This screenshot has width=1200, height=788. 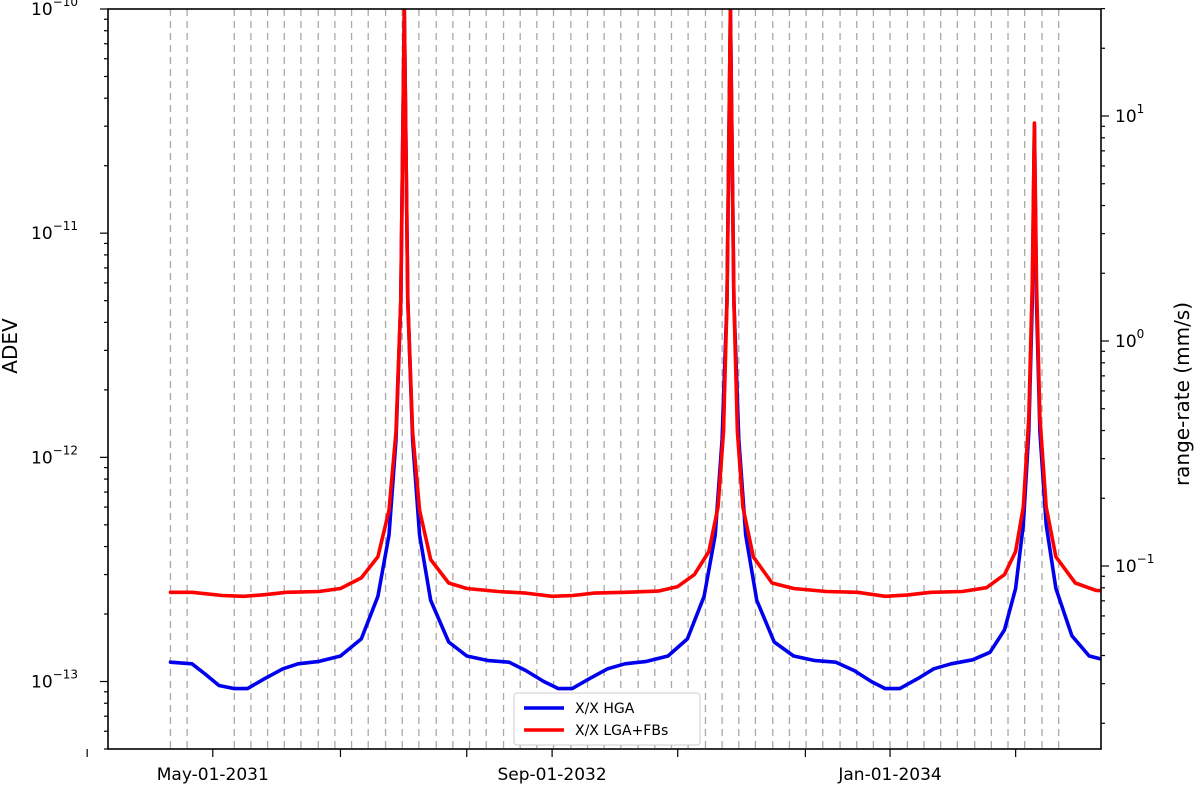 I want to click on x-axis: May-01-2031 Sep-01-2032 Jan-01-2034, so click(x=551, y=767).